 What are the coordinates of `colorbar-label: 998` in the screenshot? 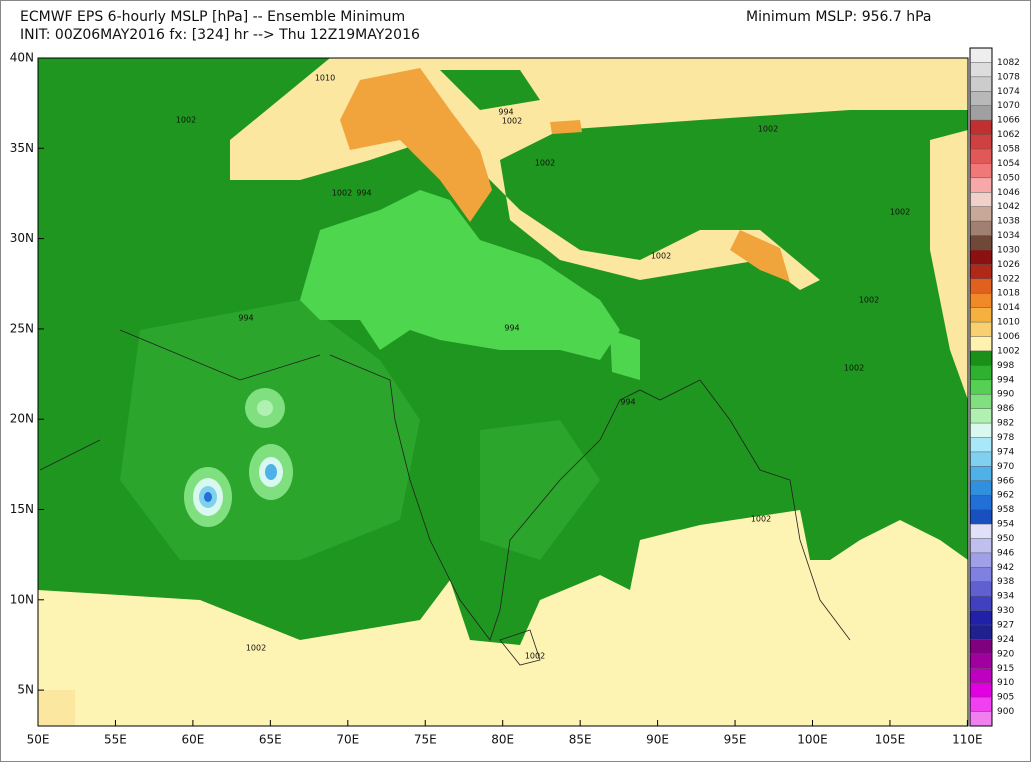 It's located at (1005, 366).